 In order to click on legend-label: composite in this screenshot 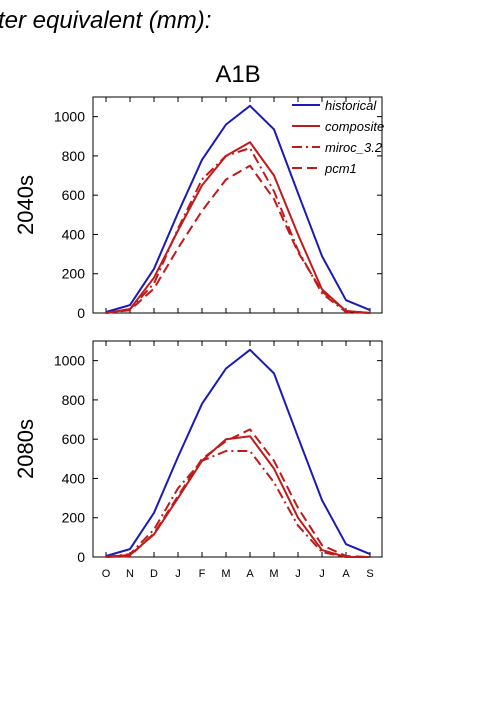, I will do `click(354, 126)`.